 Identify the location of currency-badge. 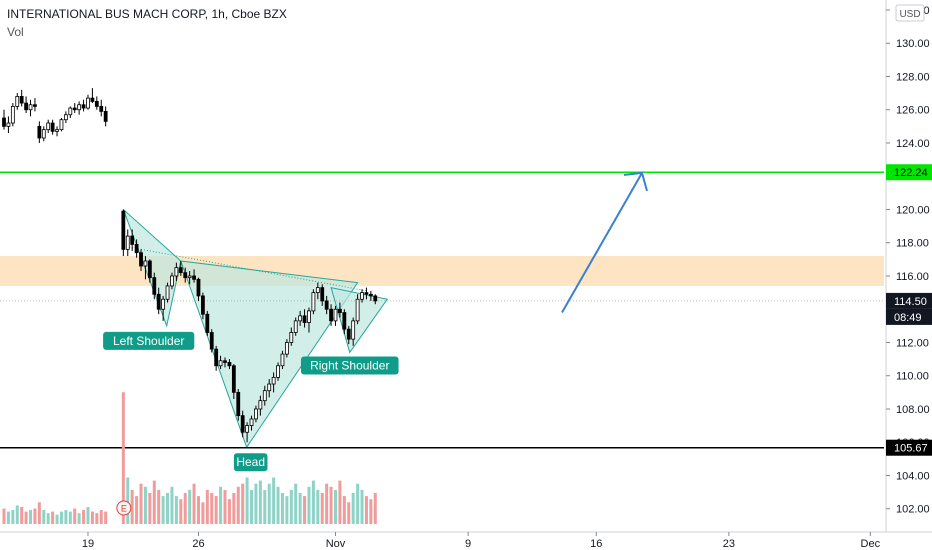
(910, 13).